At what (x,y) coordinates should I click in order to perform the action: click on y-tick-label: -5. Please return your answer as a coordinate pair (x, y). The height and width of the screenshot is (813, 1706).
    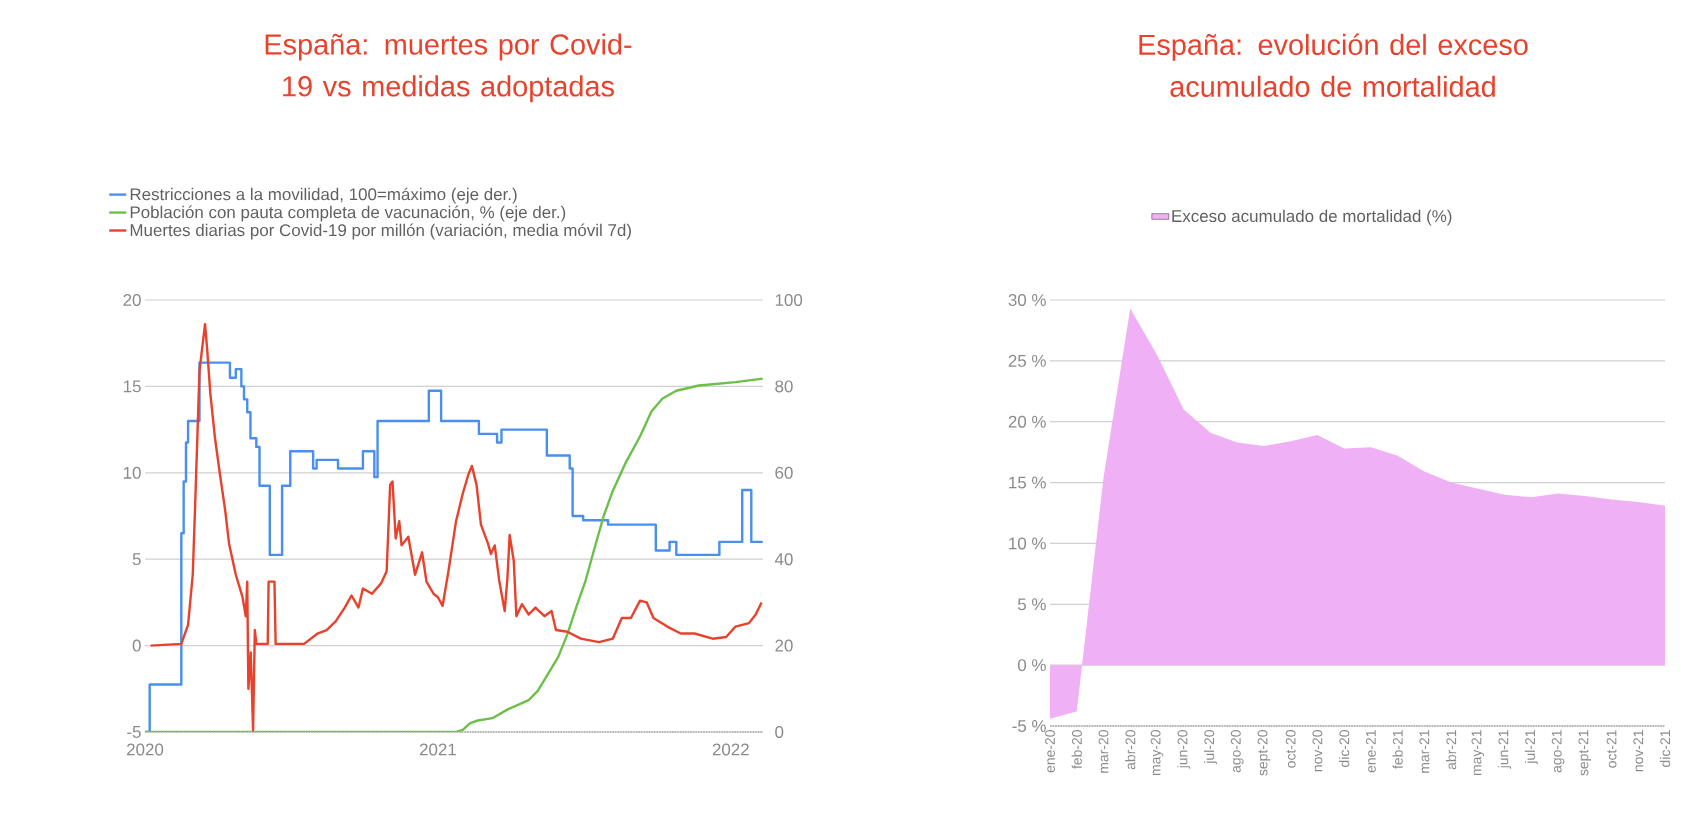
    Looking at the image, I should click on (134, 732).